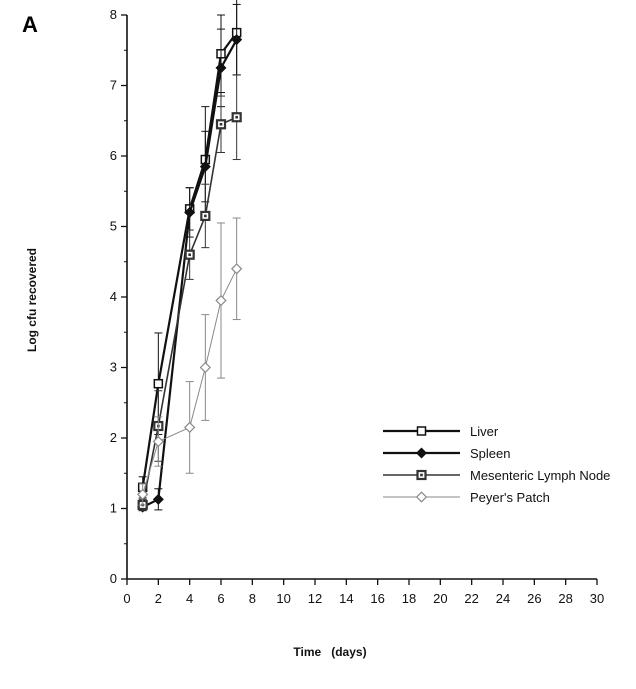 Image resolution: width=636 pixels, height=689 pixels. I want to click on x-tick-label: 0, so click(126, 598).